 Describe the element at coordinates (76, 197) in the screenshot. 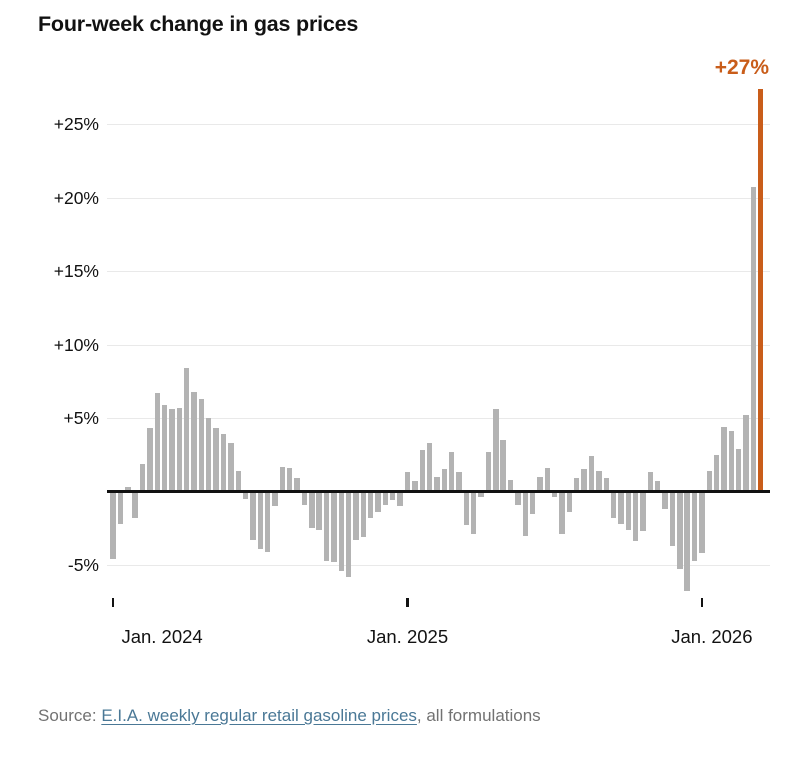

I see `y-axis-tick-label: +20%` at that location.